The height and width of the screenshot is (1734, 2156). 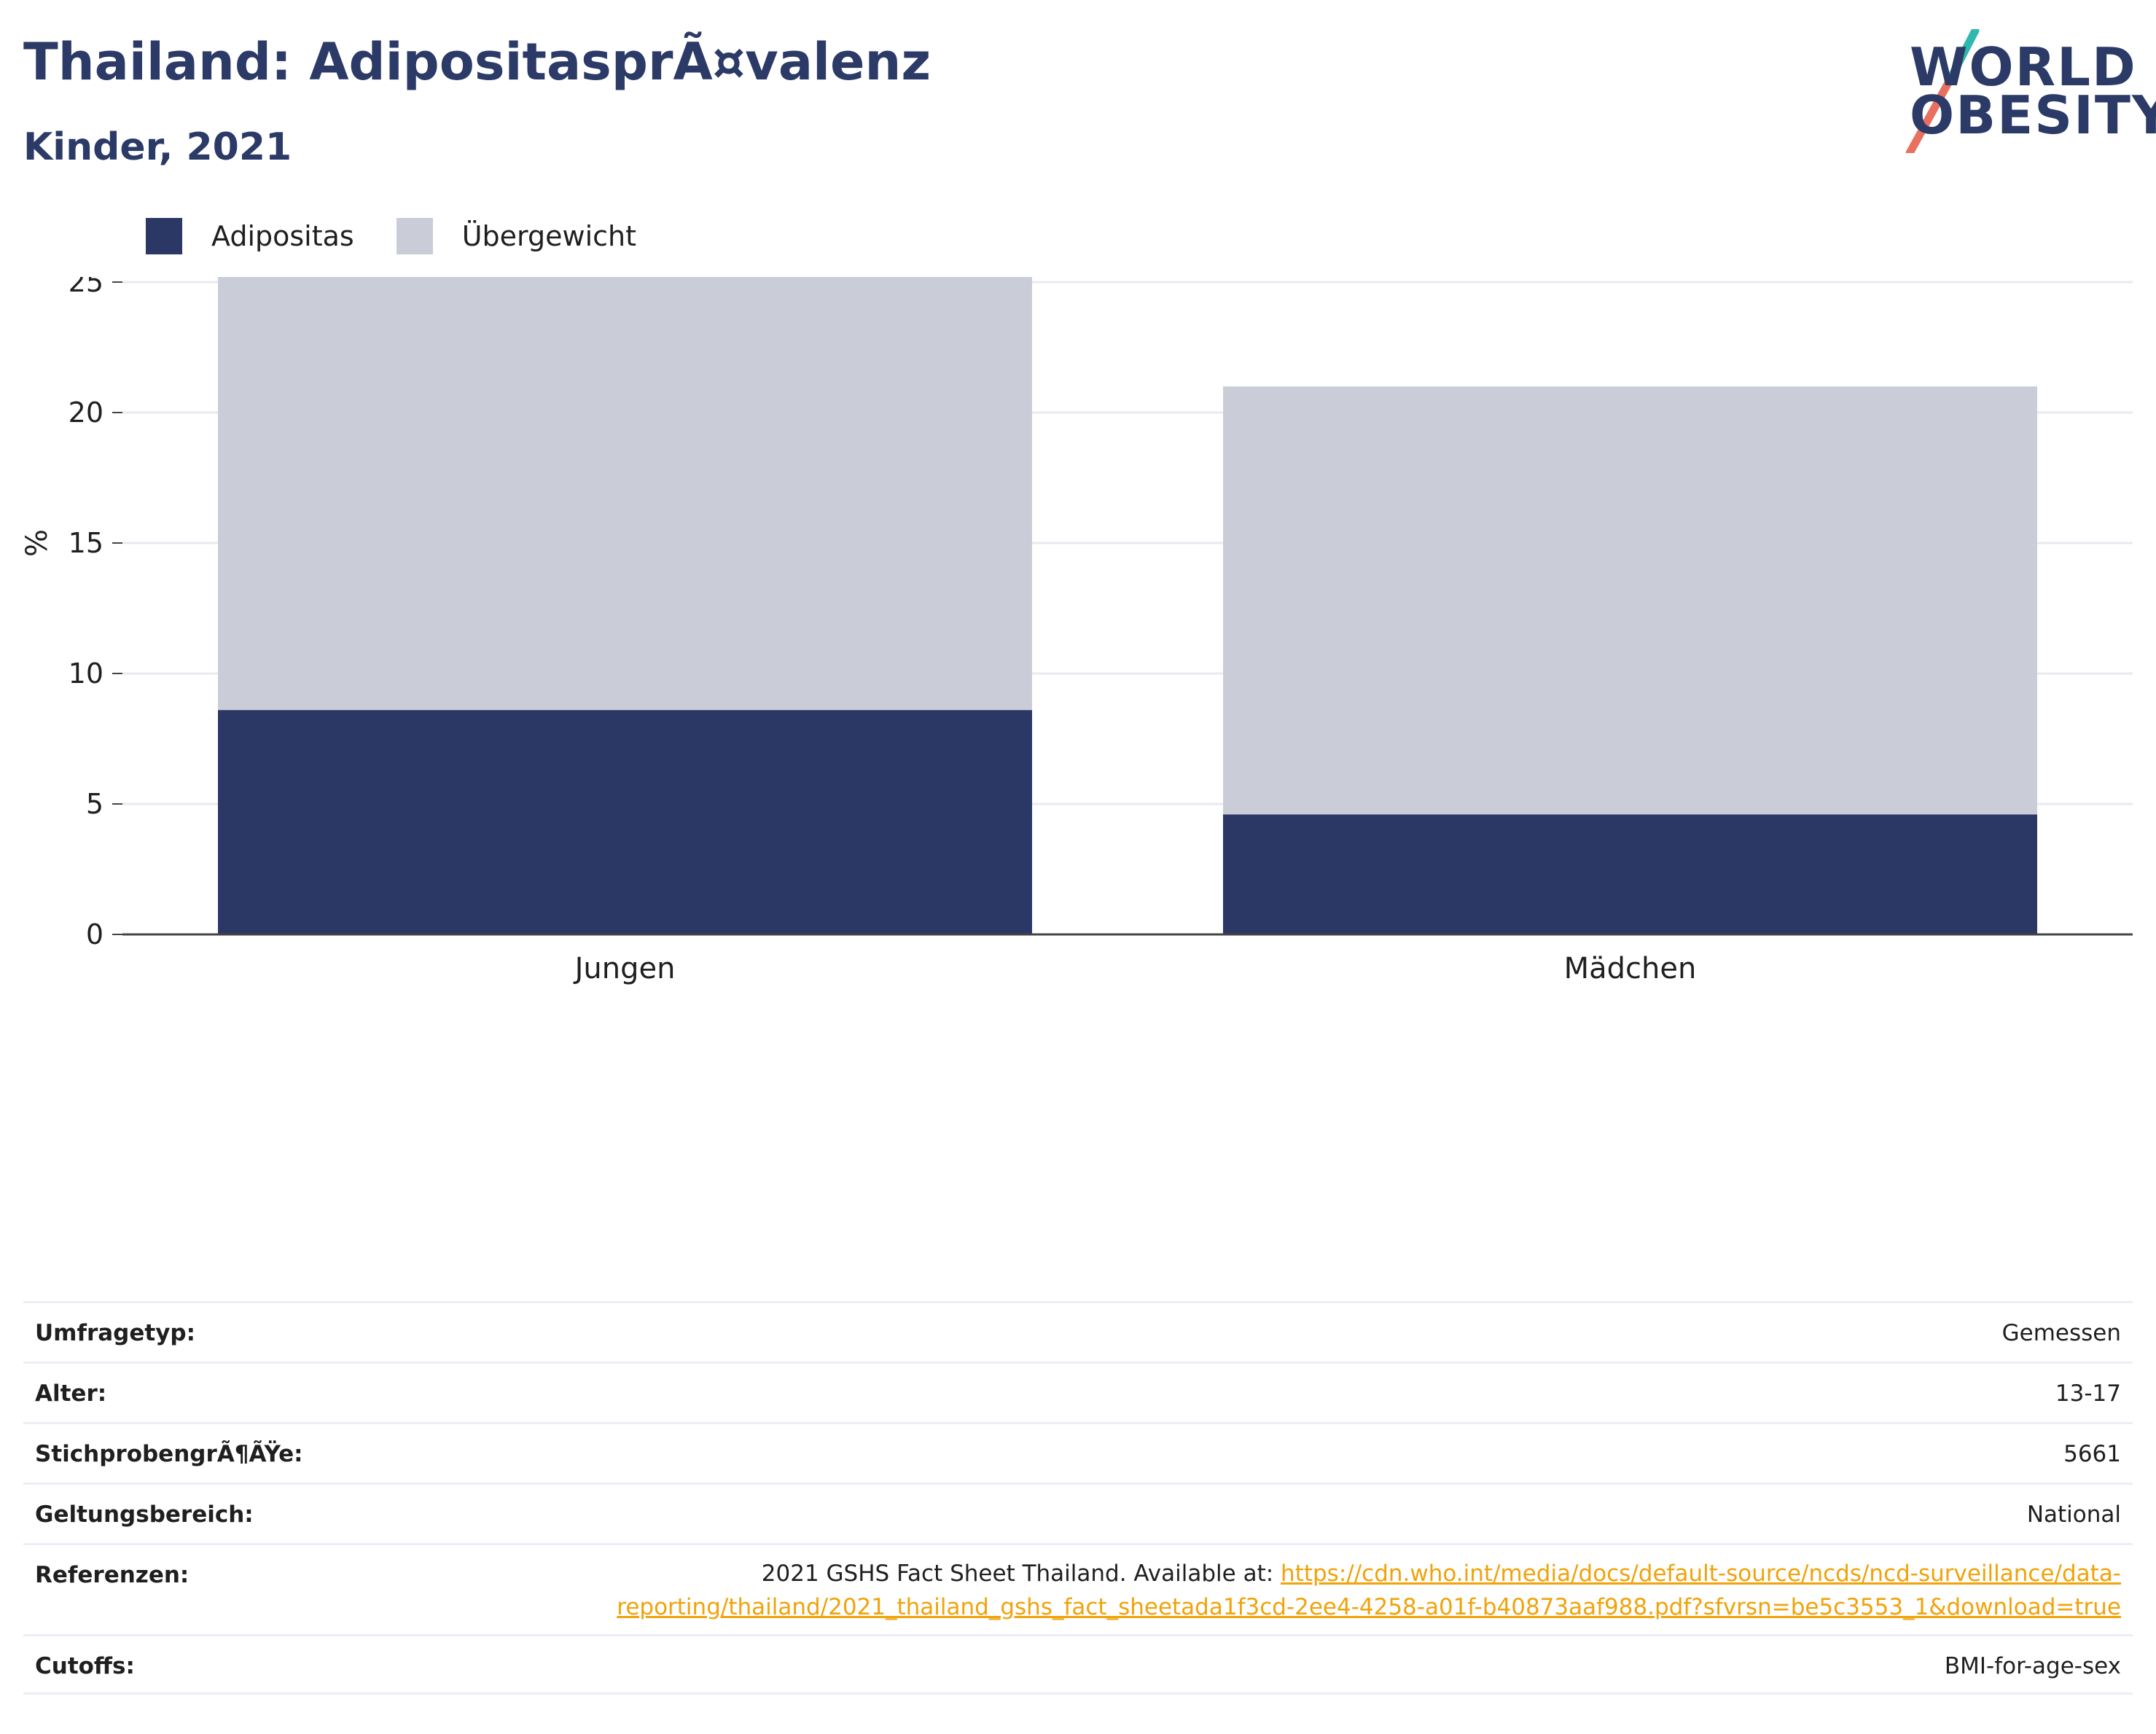 I want to click on legend-item-obesity: Adipositas, so click(x=250, y=236).